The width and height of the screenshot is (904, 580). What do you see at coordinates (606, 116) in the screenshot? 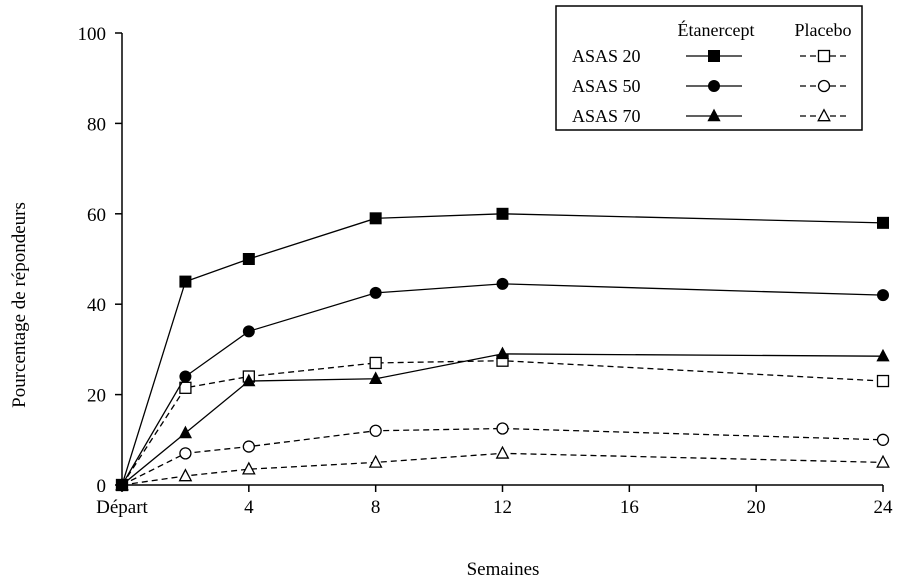
I see `legend-entry-label: ASAS 70` at bounding box center [606, 116].